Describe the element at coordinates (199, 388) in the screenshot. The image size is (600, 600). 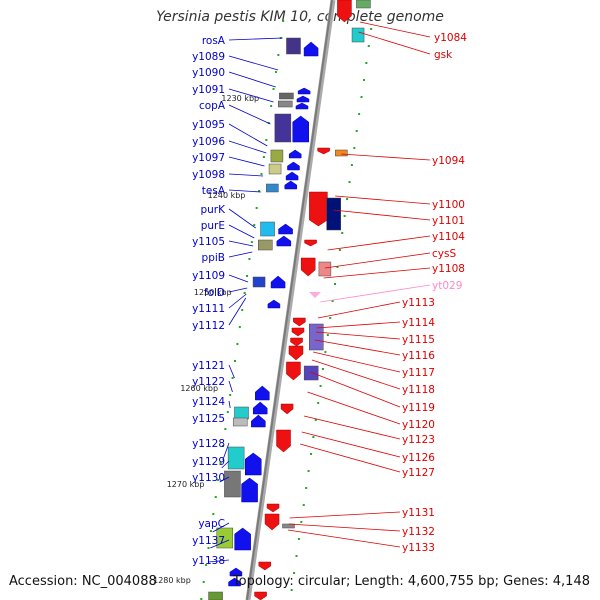
I see `scale-label: 1260 kbp` at that location.